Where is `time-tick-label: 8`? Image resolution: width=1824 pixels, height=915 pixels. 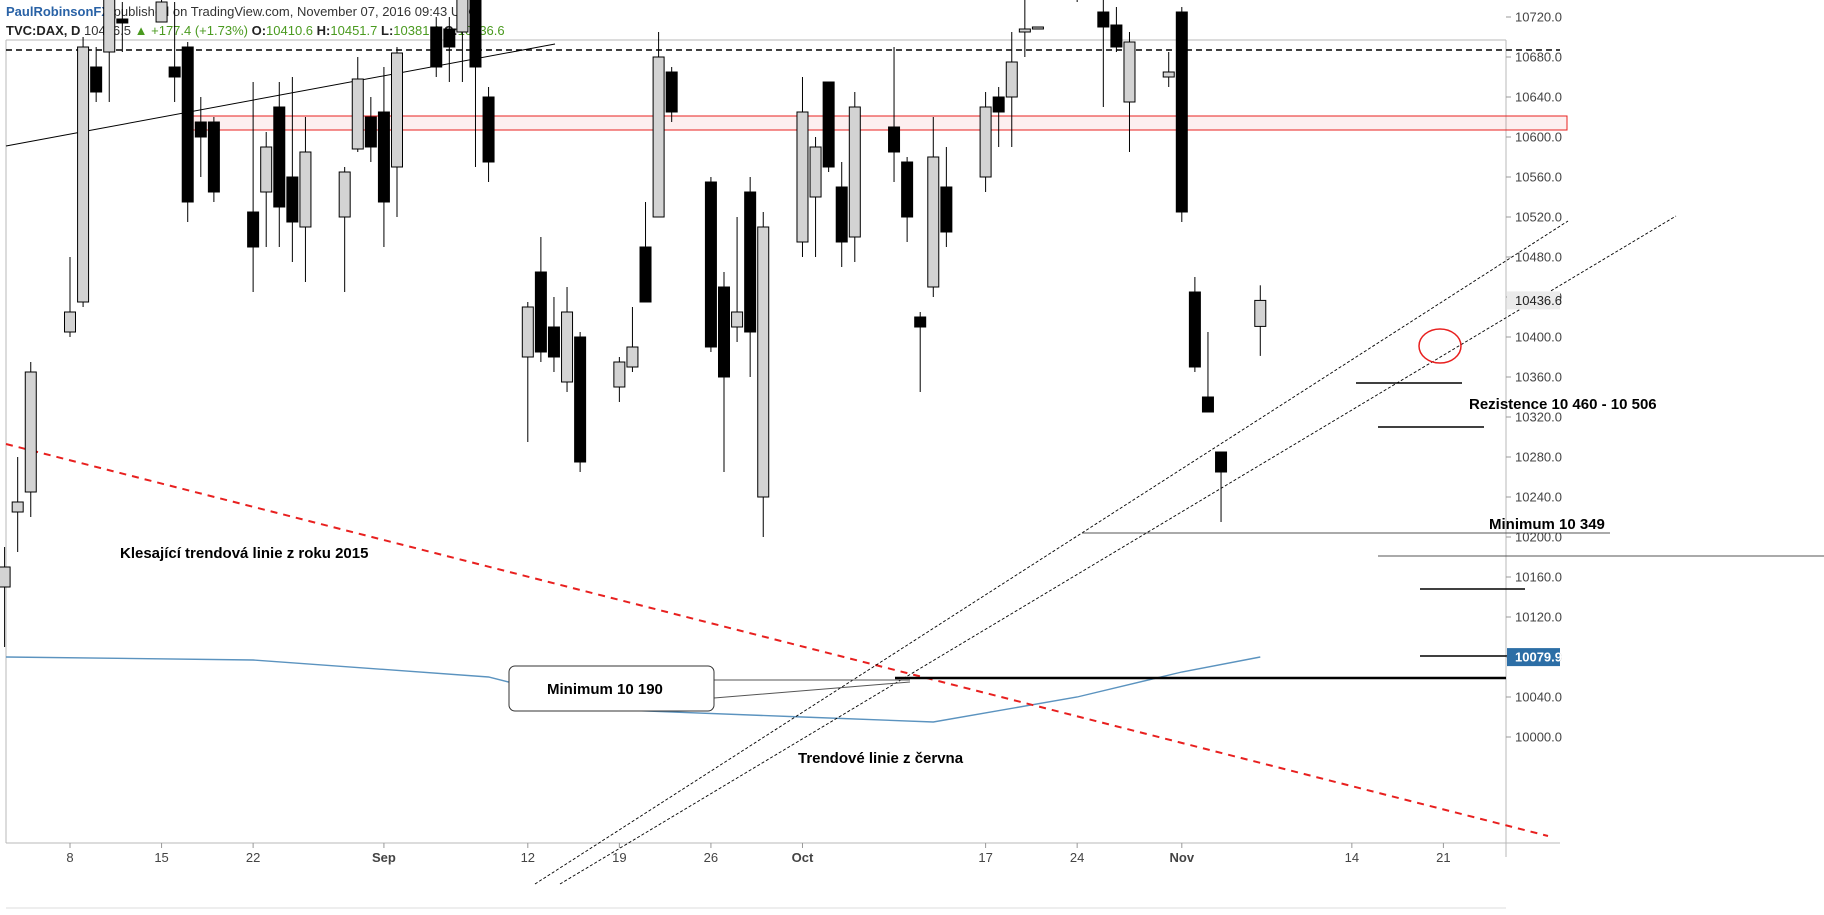
time-tick-label: 8 is located at coordinates (69, 857).